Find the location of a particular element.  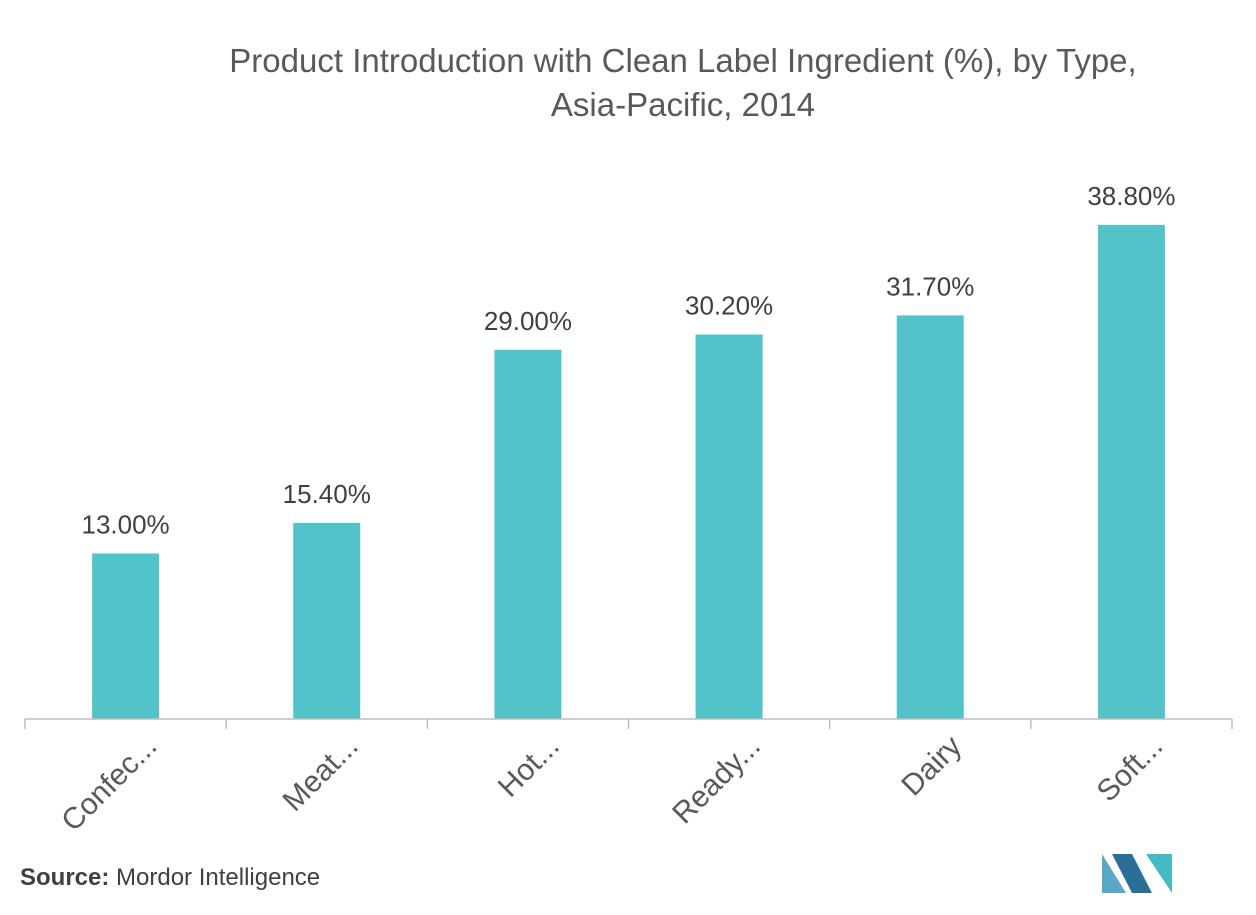

source-text: Mordor Intelligence is located at coordinates (215, 877).